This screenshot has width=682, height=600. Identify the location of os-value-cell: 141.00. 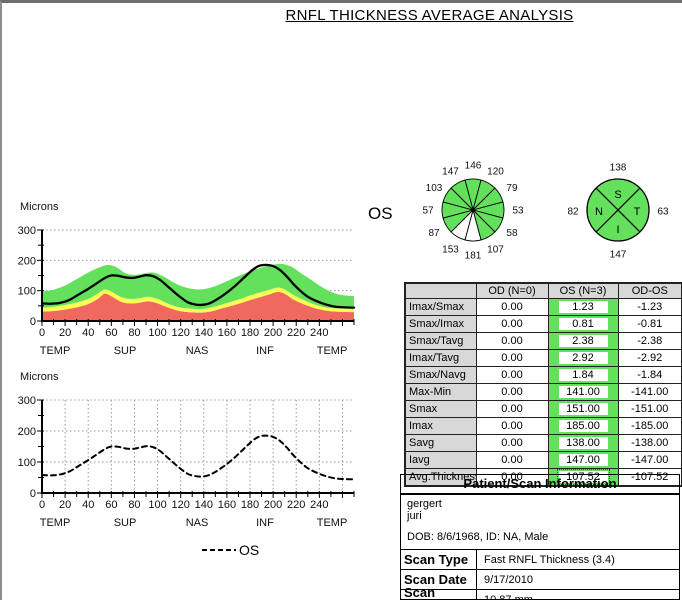
(583, 392).